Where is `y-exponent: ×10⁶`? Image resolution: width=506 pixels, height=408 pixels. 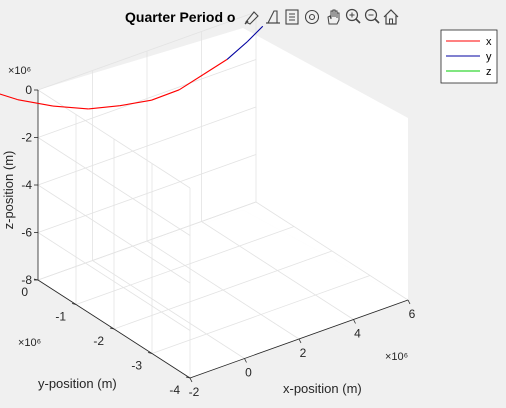 y-exponent: ×10⁶ is located at coordinates (29, 343).